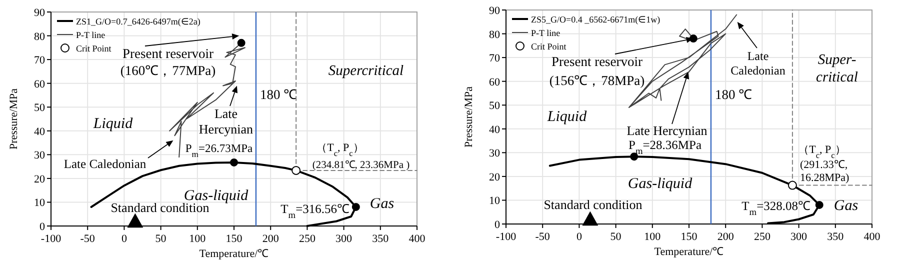  Describe the element at coordinates (315, 211) in the screenshot. I see `annotation: T$_{m}$=316.56℃` at that location.